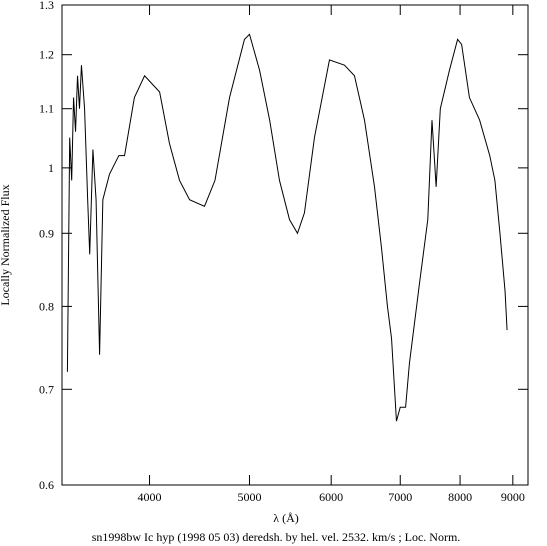 Image resolution: width=547 pixels, height=546 pixels. What do you see at coordinates (6, 244) in the screenshot?
I see `y-axis-label: Locally Normalized Flux` at bounding box center [6, 244].